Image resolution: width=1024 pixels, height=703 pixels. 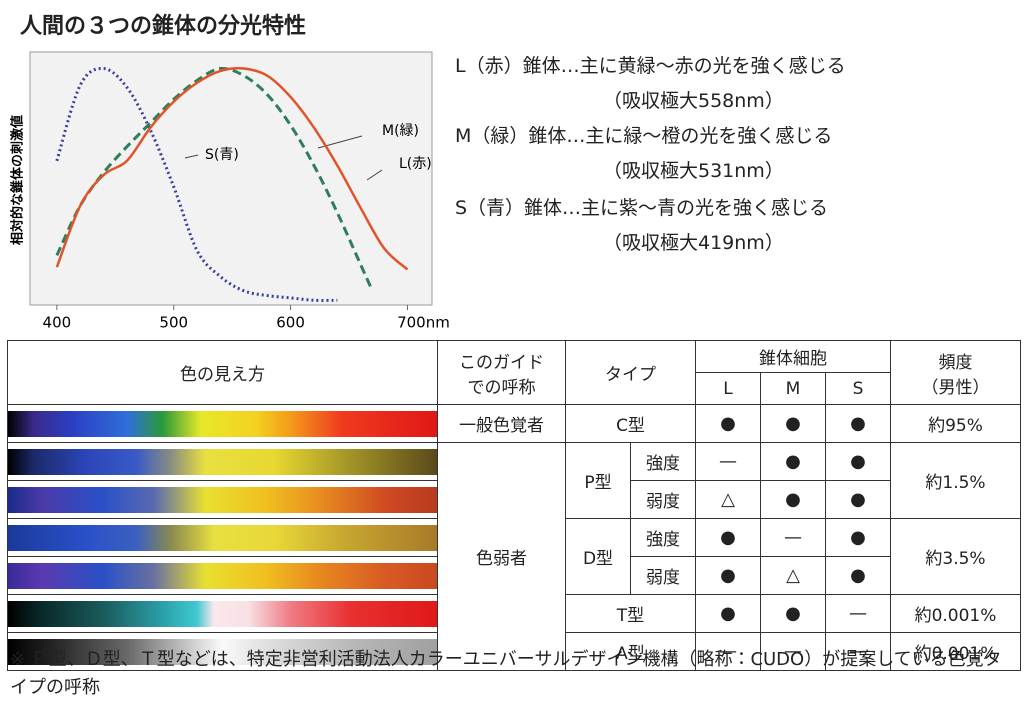 What do you see at coordinates (630, 372) in the screenshot?
I see `header-cell: タイプ` at bounding box center [630, 372].